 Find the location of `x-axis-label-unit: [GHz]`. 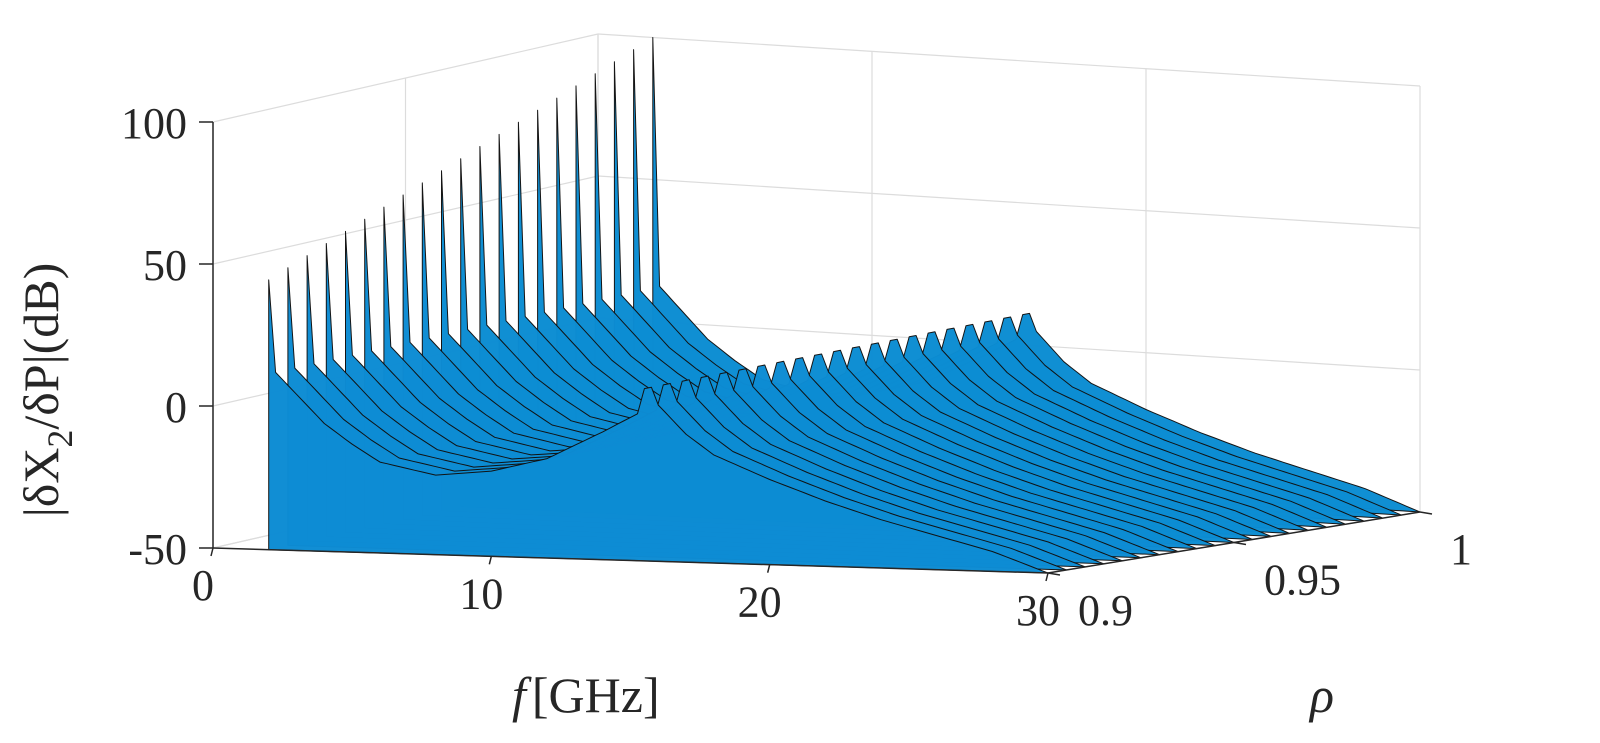

x-axis-label-unit: [GHz] is located at coordinates (596, 695).